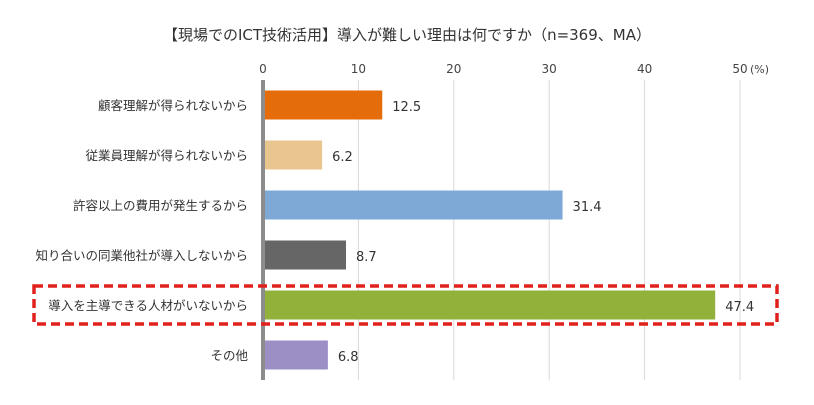  I want to click on category-label: 知り合いの同業他社が導入しないから, so click(141, 255).